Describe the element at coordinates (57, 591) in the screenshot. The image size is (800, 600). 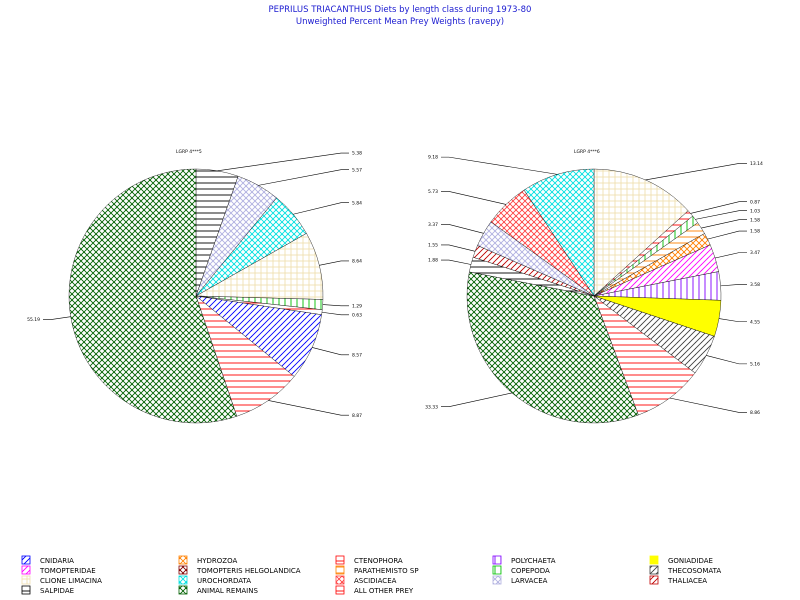
I see `legend-label-salpidae: SALPIDAE` at that location.